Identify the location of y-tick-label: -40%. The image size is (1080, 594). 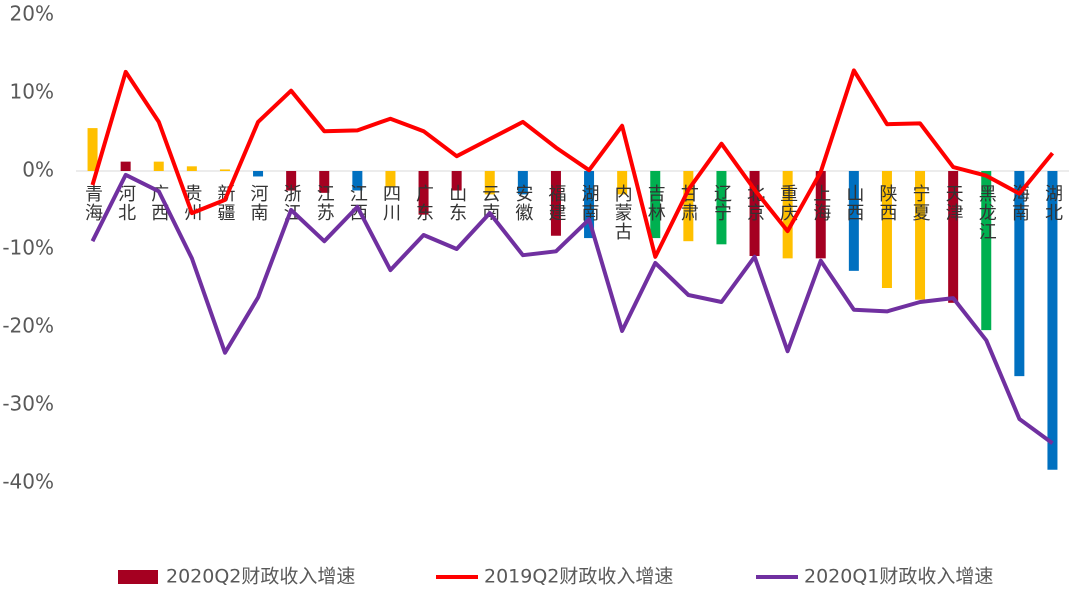
(28, 482).